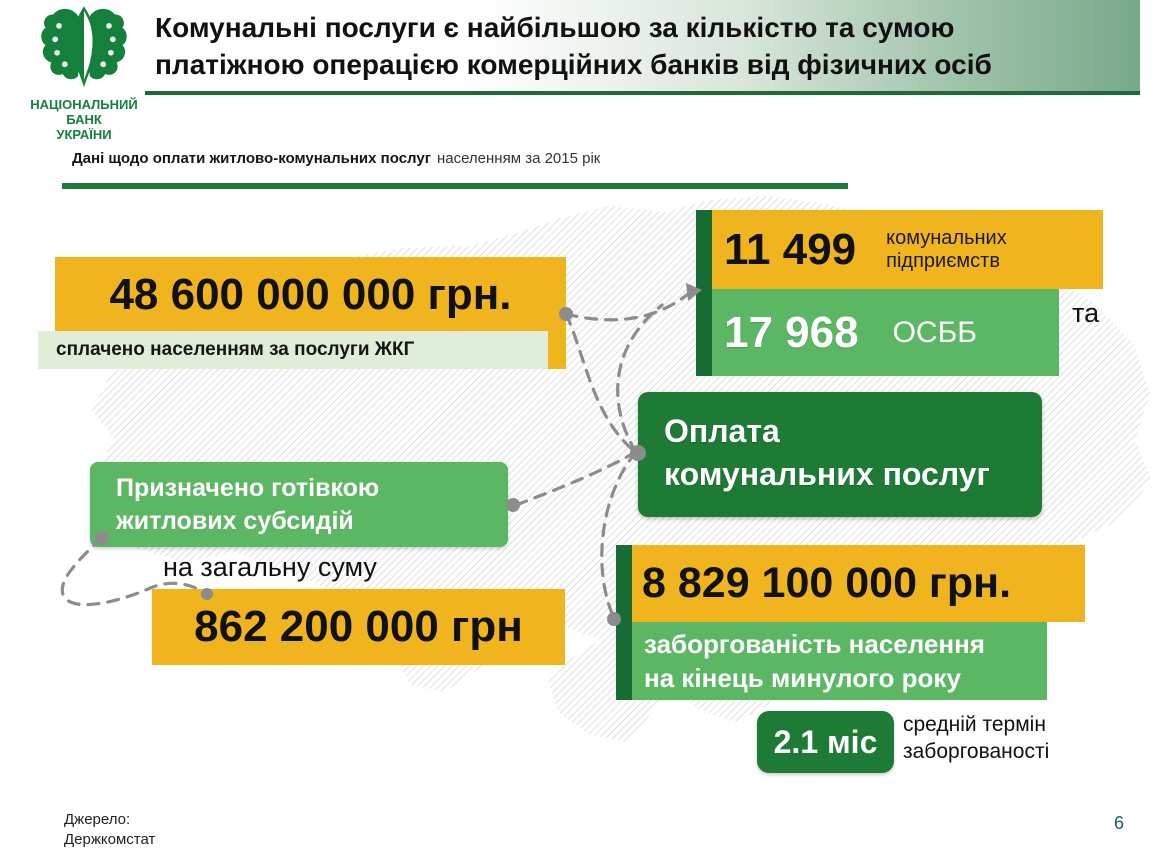 This screenshot has width=1163, height=858. I want to click on debt-accent-strip, so click(624, 622).